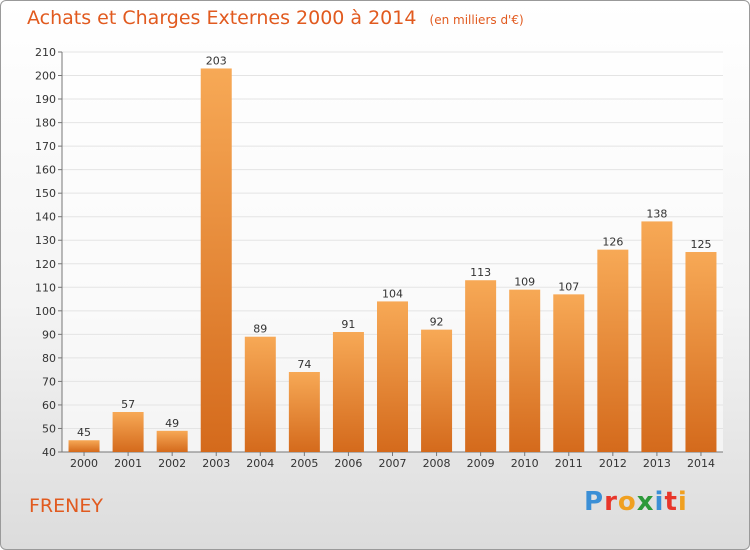 The image size is (750, 550). Describe the element at coordinates (525, 370) in the screenshot. I see `bar-2010` at that location.